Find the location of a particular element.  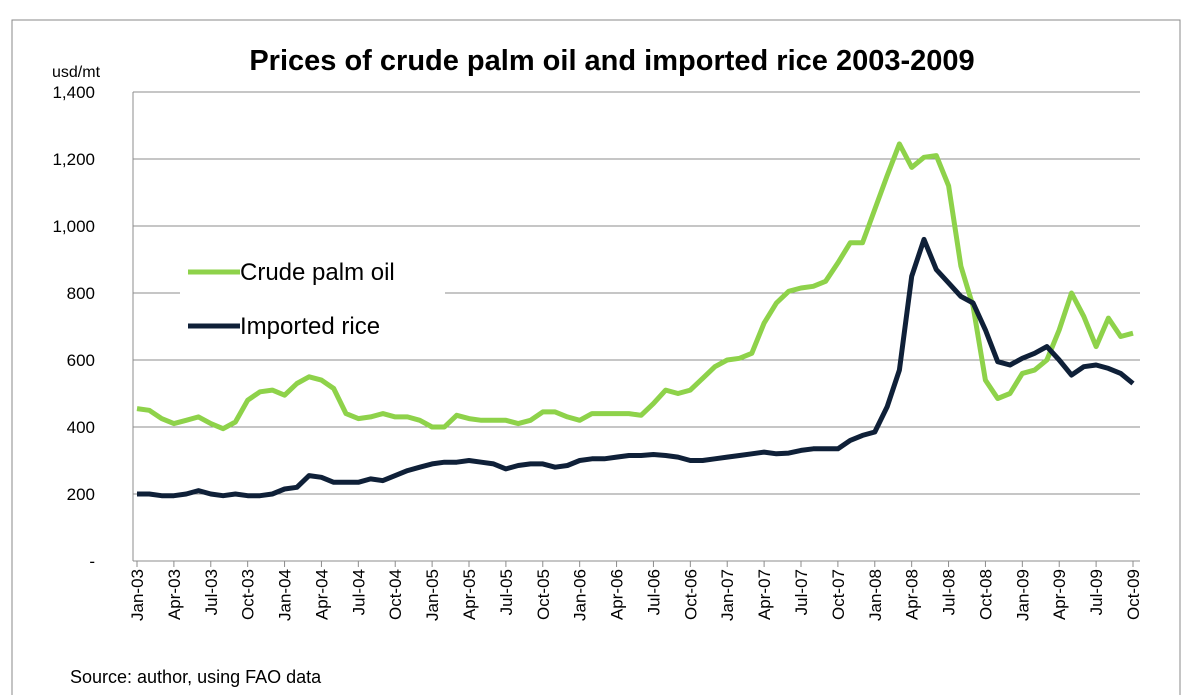

source: Source: author, using FAO data is located at coordinates (196, 677).